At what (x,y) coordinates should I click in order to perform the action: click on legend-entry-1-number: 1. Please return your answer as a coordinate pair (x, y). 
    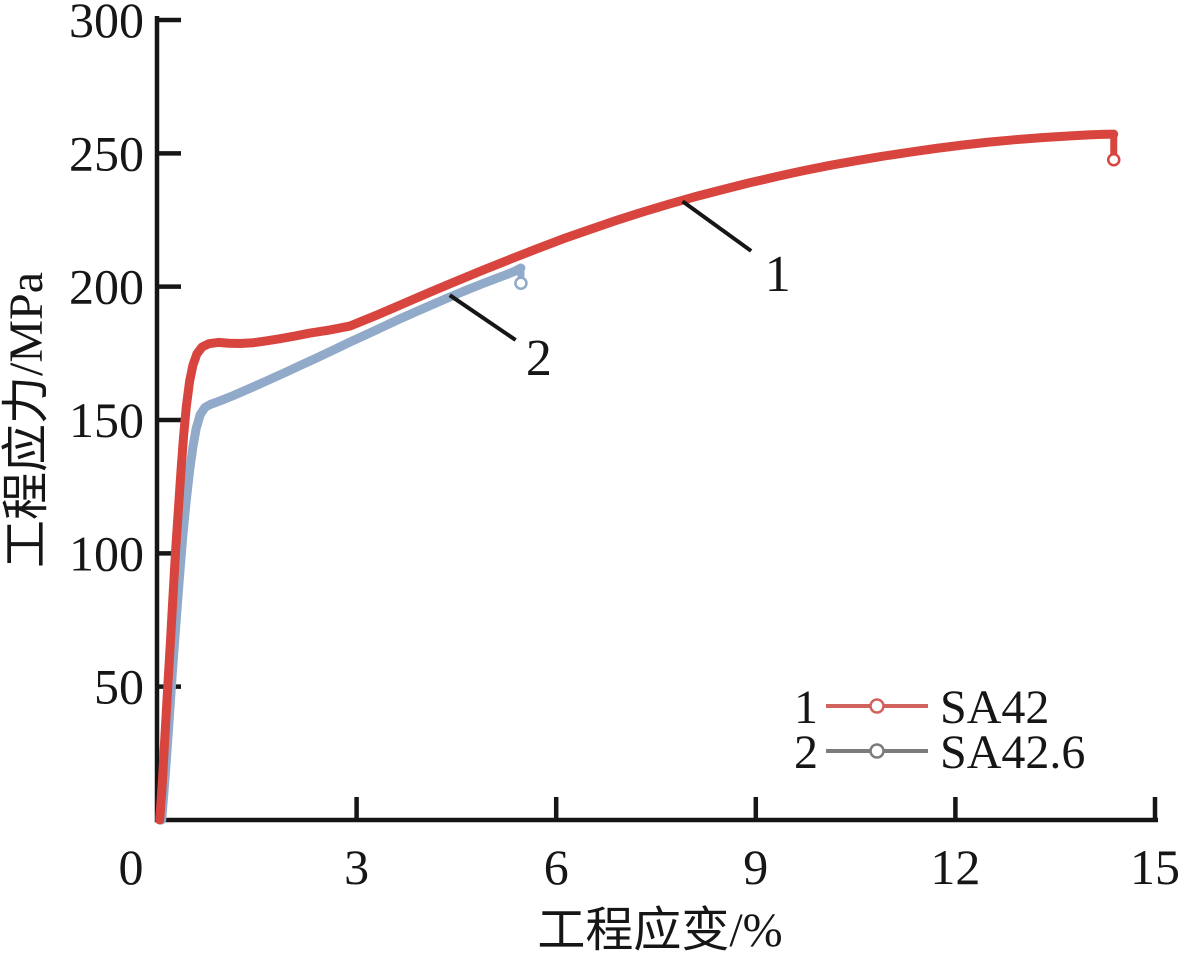
    Looking at the image, I should click on (806, 707).